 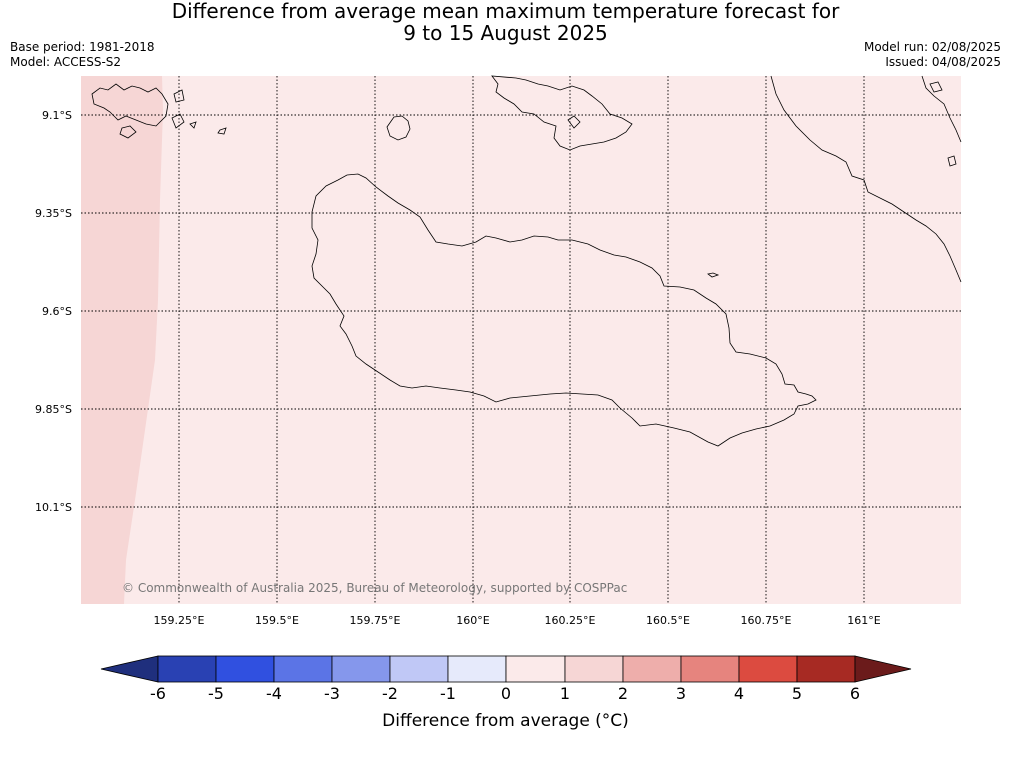 I want to click on colorbar-tick-label: 0, so click(x=506, y=693).